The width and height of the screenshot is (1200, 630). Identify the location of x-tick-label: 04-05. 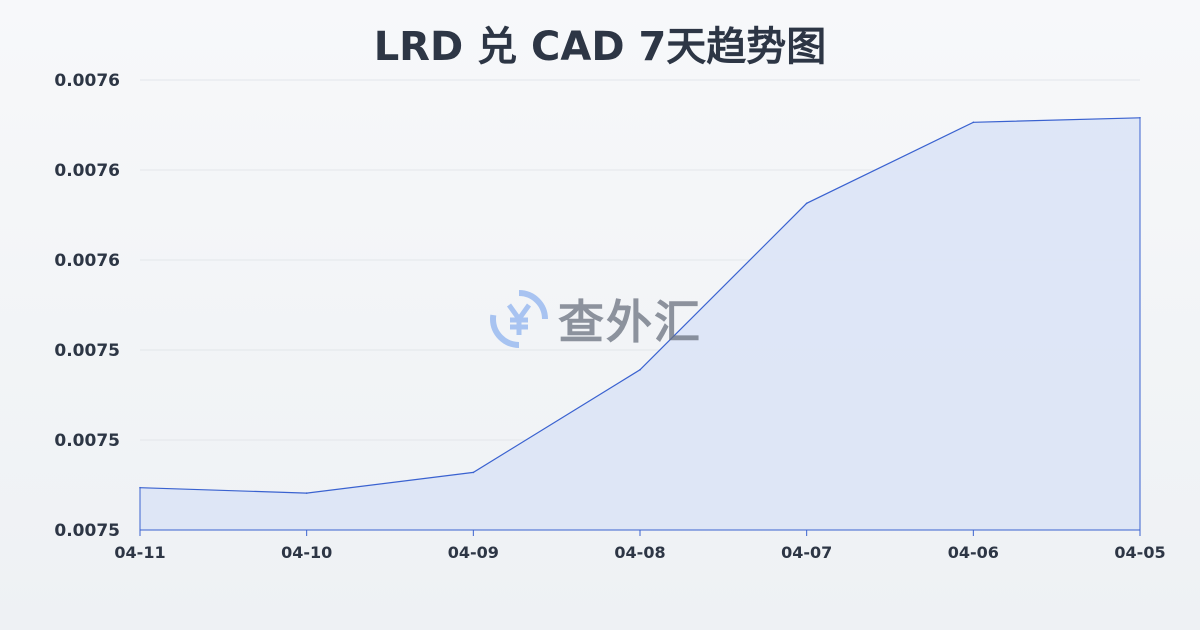
(1139, 552).